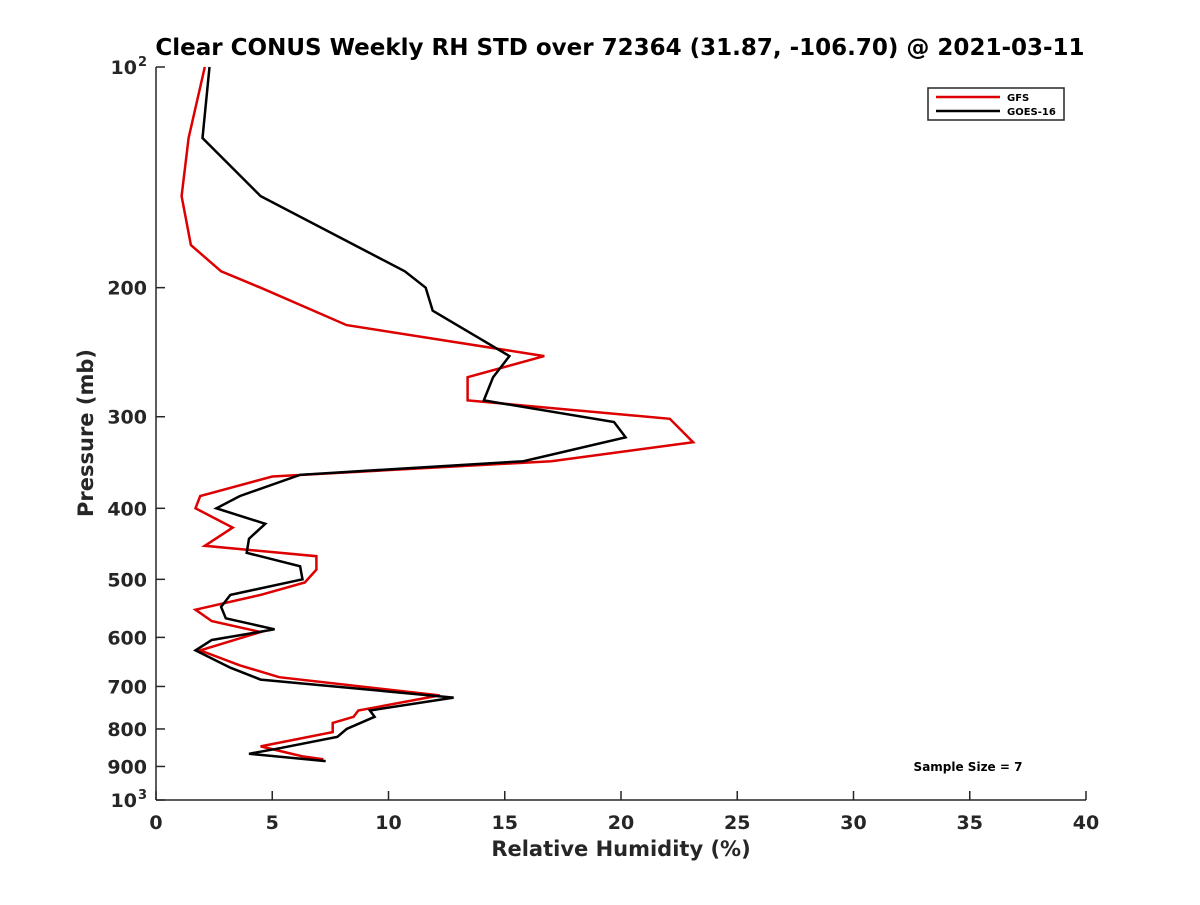 This screenshot has width=1200, height=905. I want to click on legend-label-goes-16: GOES-16, so click(1031, 112).